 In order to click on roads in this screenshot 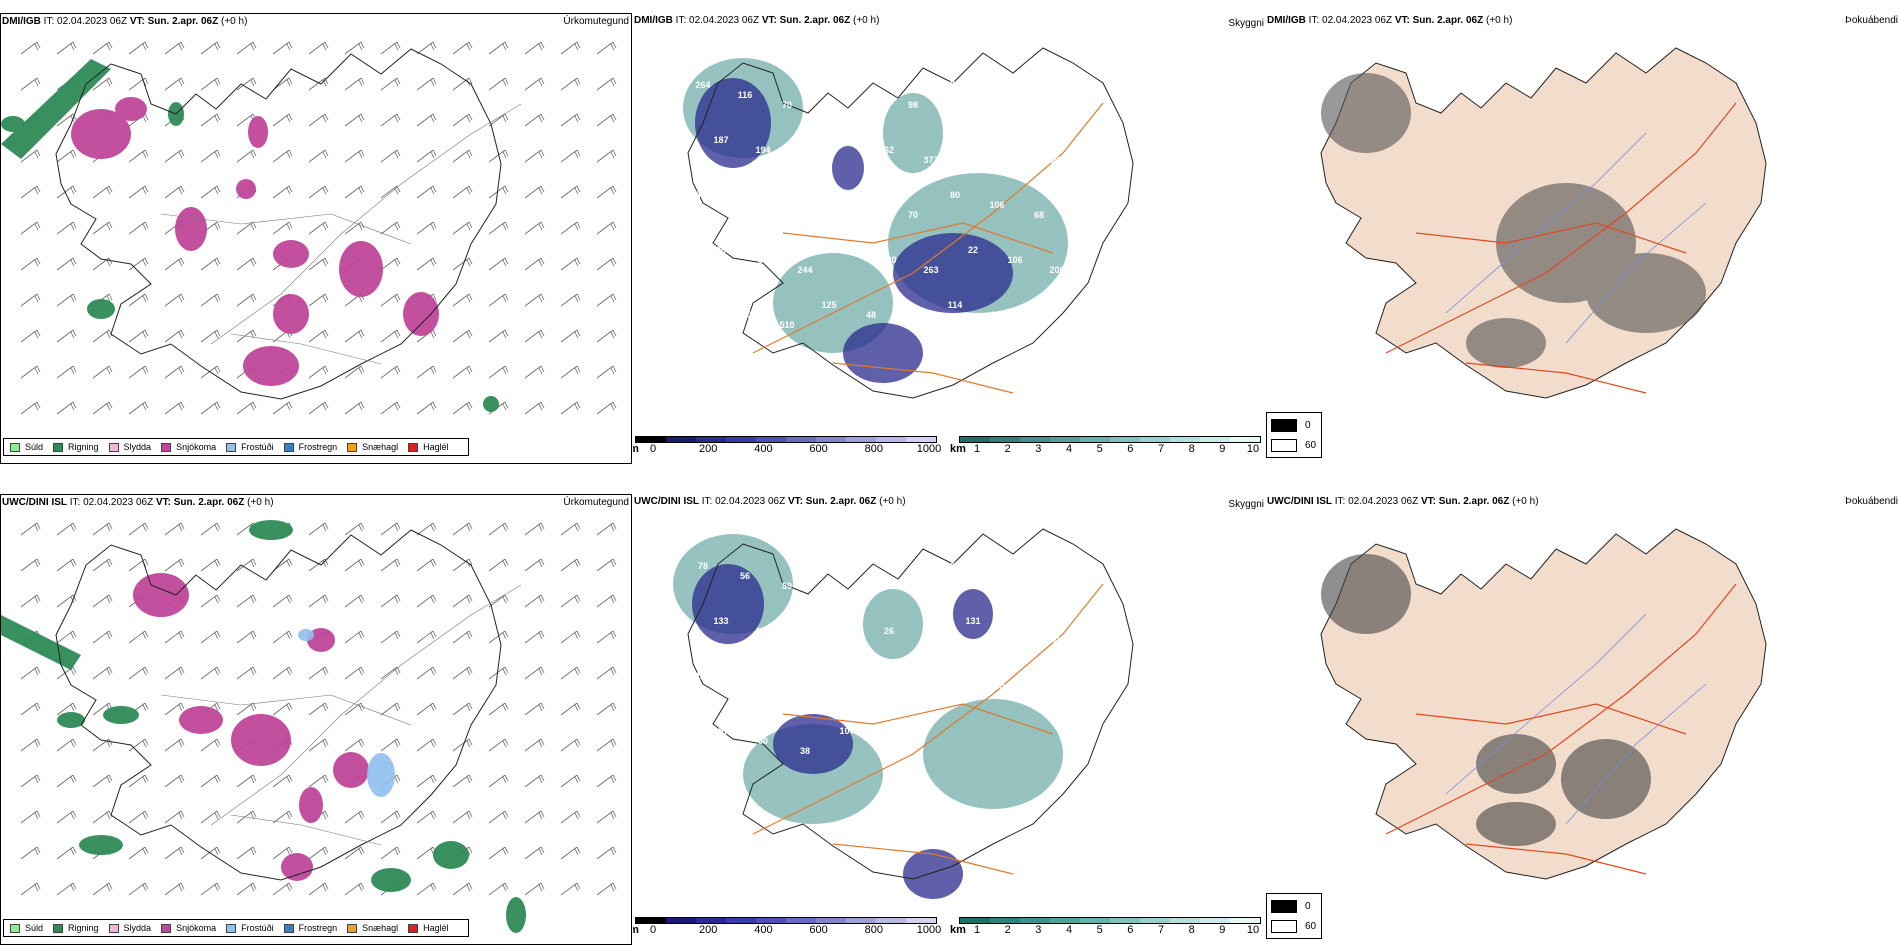, I will do `click(928, 248)`.